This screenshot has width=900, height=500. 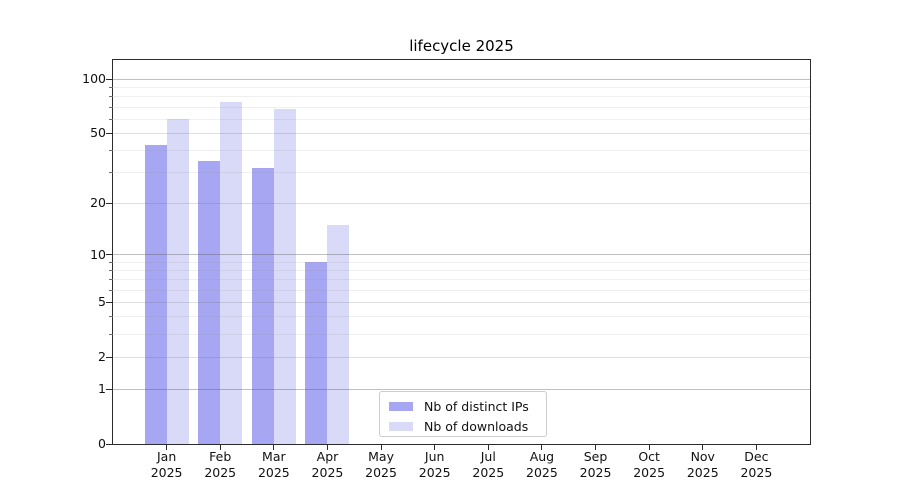 What do you see at coordinates (476, 406) in the screenshot?
I see `legend-label-distinct-ips: Nb of distinct IPs` at bounding box center [476, 406].